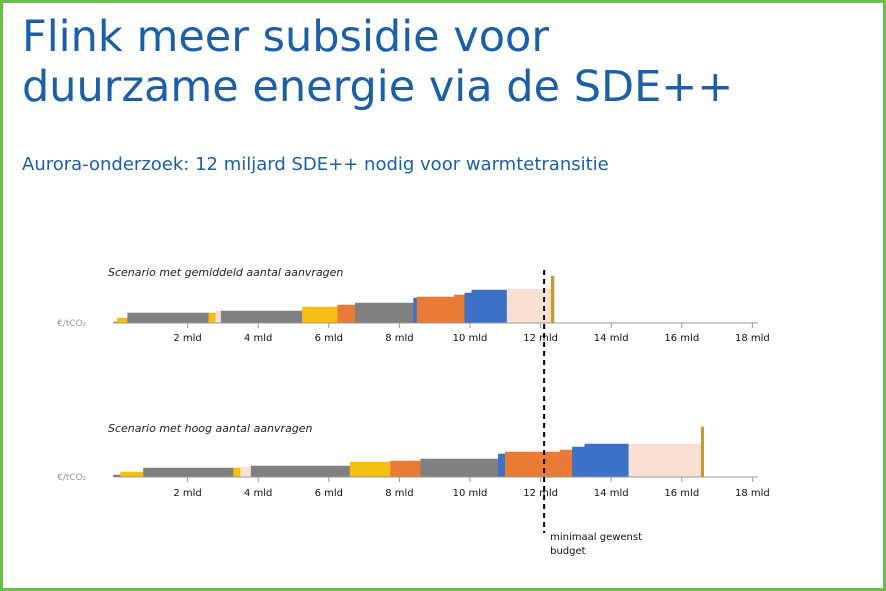  Describe the element at coordinates (258, 493) in the screenshot. I see `x-tick-label-2-2: 4 mld` at that location.